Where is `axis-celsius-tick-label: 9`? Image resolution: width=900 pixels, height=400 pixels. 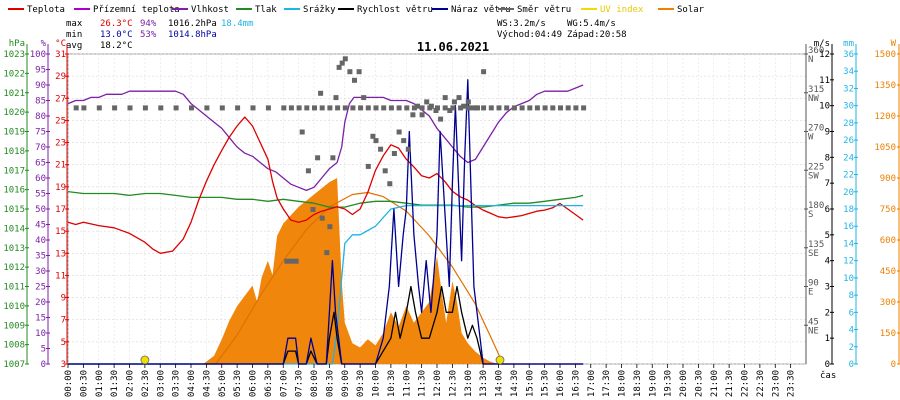 axis-celsius-tick-label: 9 is located at coordinates (63, 299).